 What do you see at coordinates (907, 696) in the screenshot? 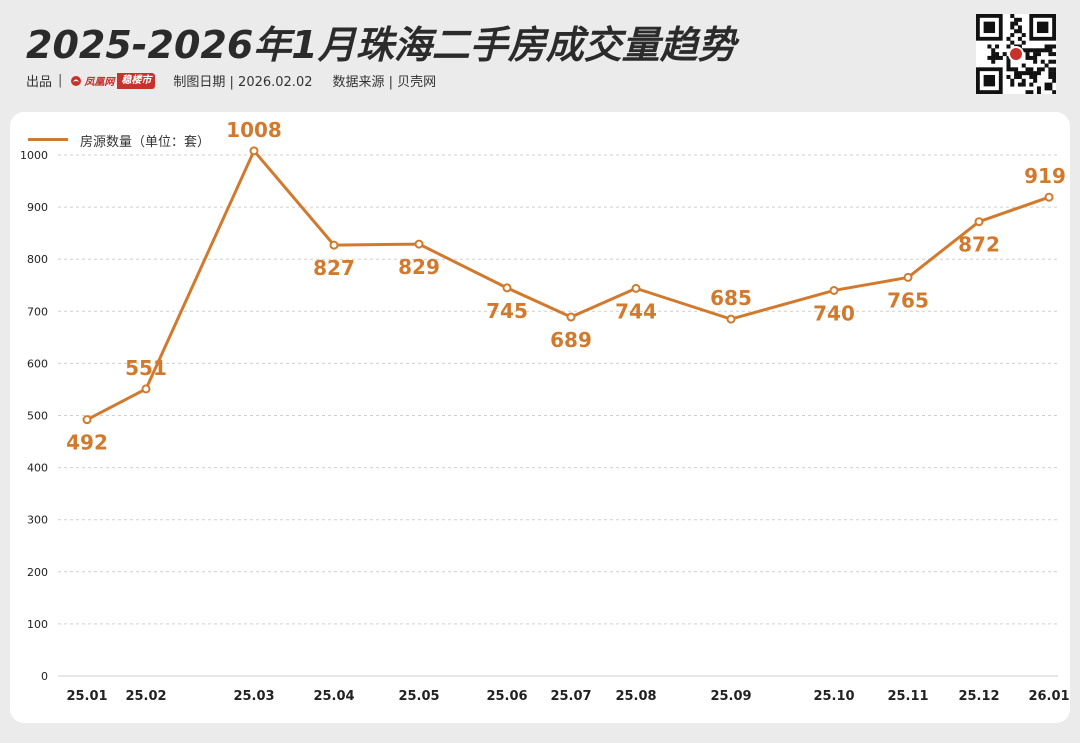
I see `x-tick-label: 25.11` at bounding box center [907, 696].